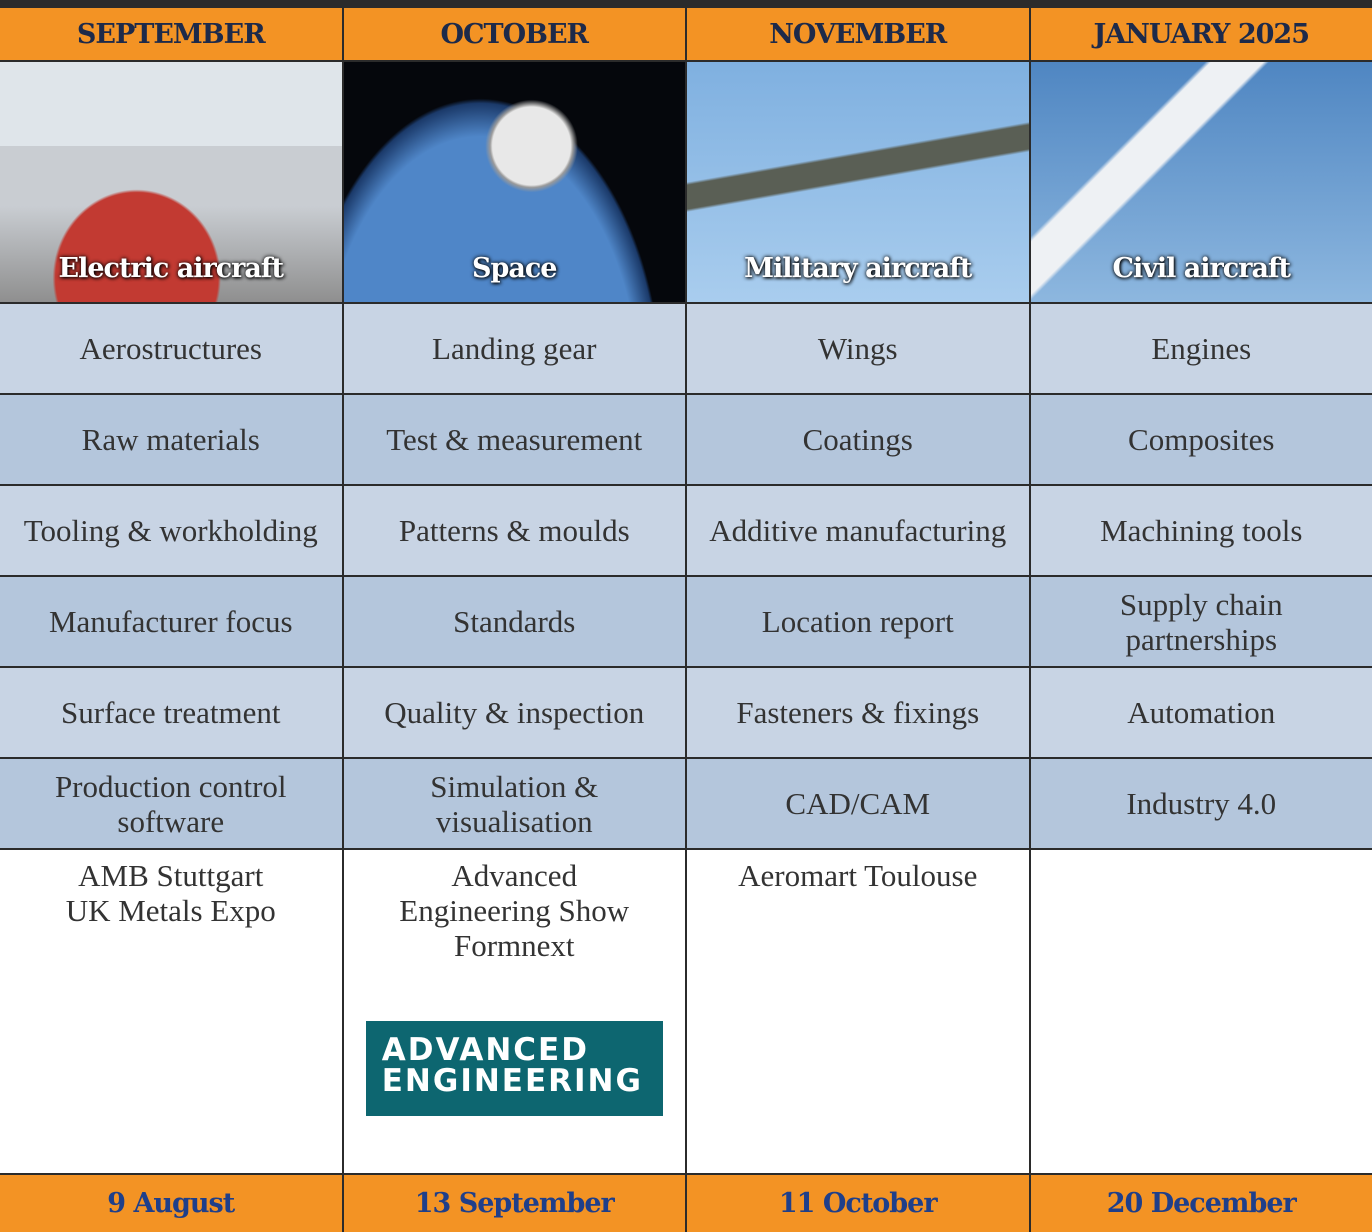 The image size is (1372, 1232). Describe the element at coordinates (170, 910) in the screenshot. I see `event-name: UK Metals Expo` at that location.